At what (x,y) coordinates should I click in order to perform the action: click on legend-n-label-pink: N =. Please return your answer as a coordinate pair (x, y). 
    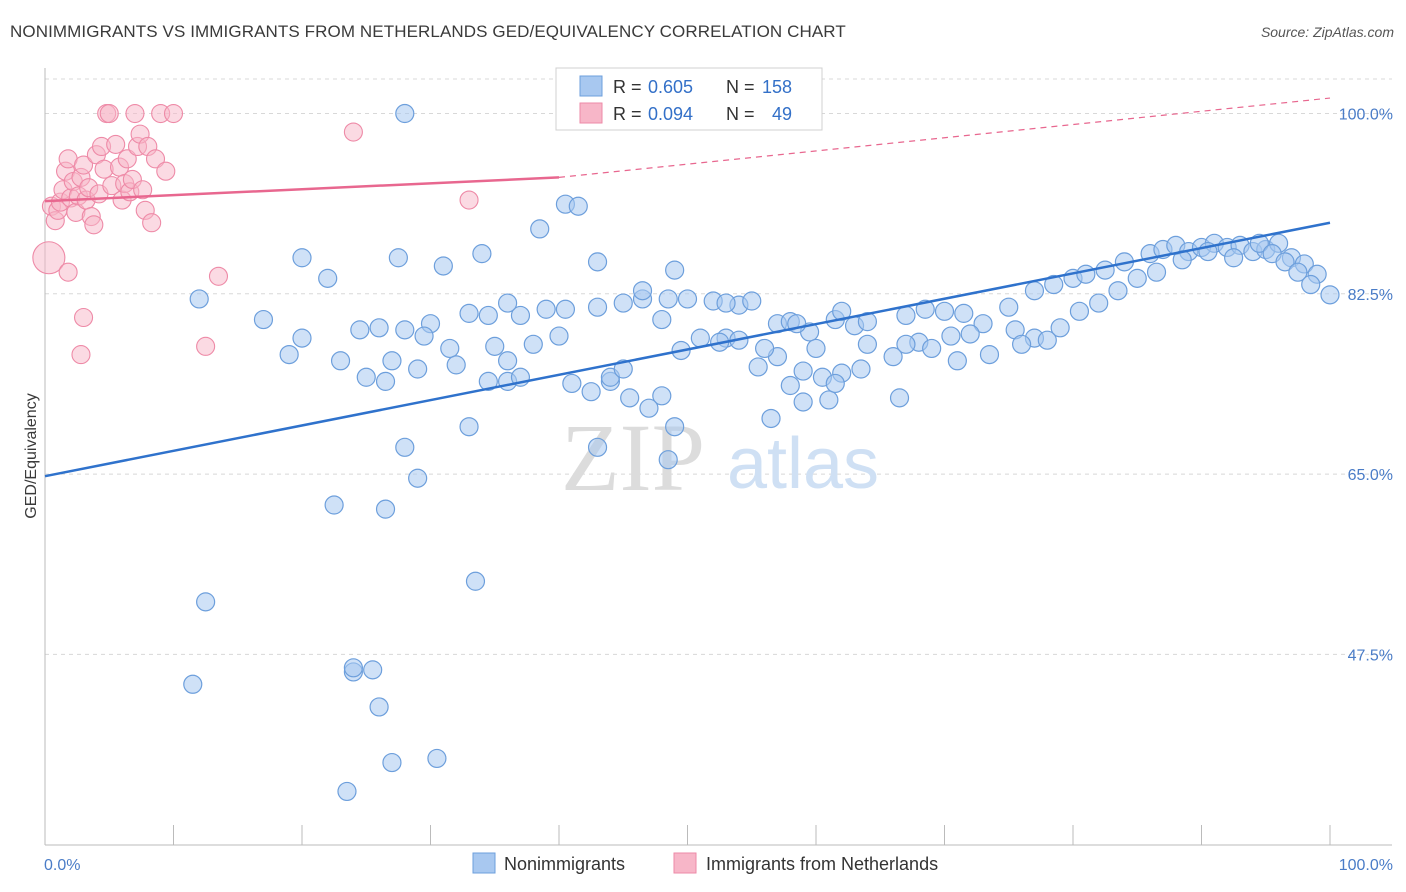
    Looking at the image, I should click on (740, 114).